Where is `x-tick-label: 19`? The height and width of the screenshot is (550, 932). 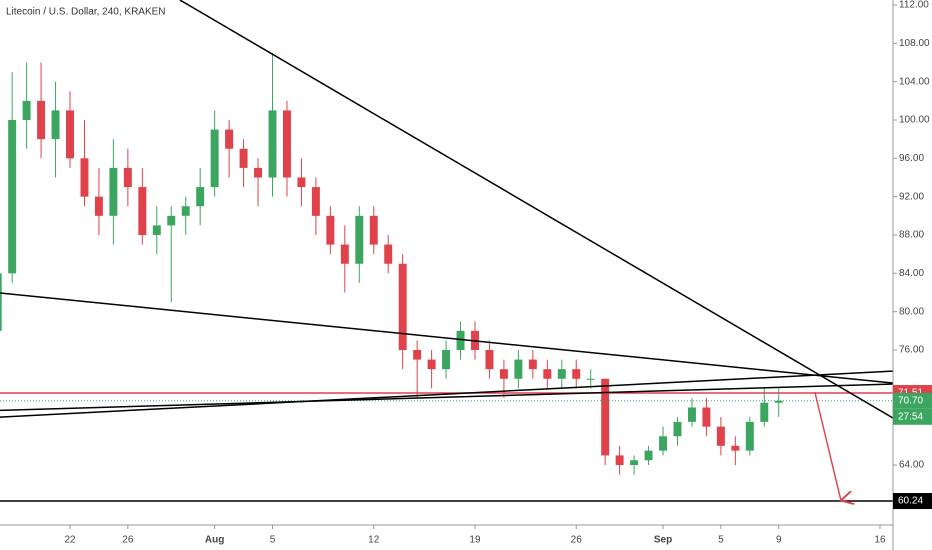 x-tick-label: 19 is located at coordinates (475, 540).